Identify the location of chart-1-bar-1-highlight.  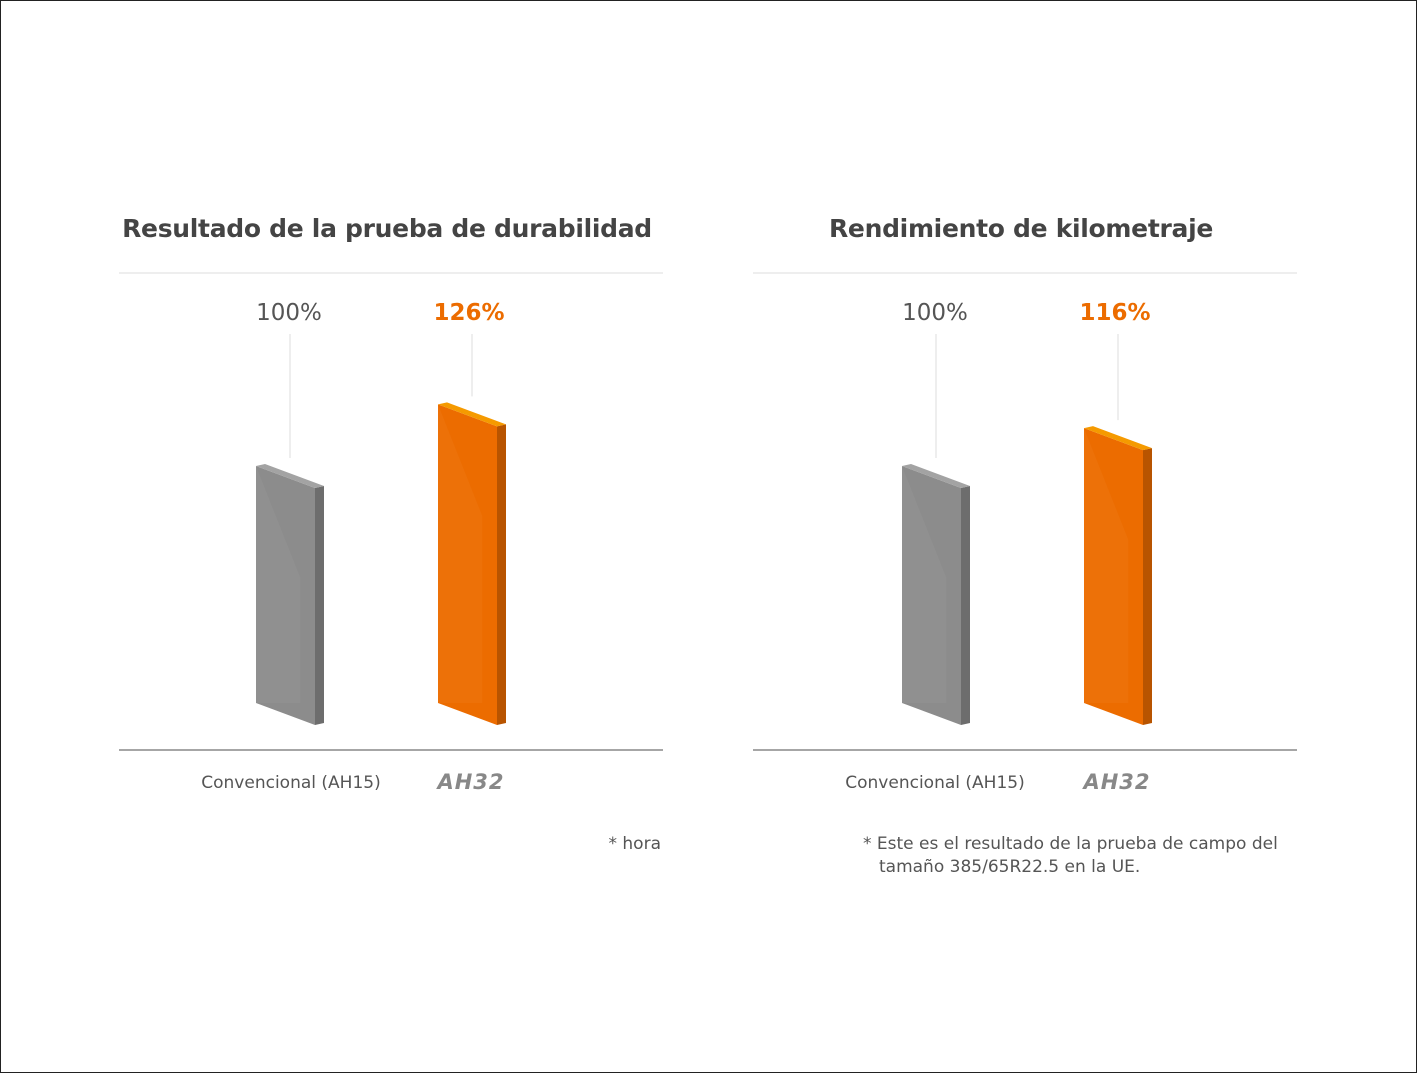
(460, 553).